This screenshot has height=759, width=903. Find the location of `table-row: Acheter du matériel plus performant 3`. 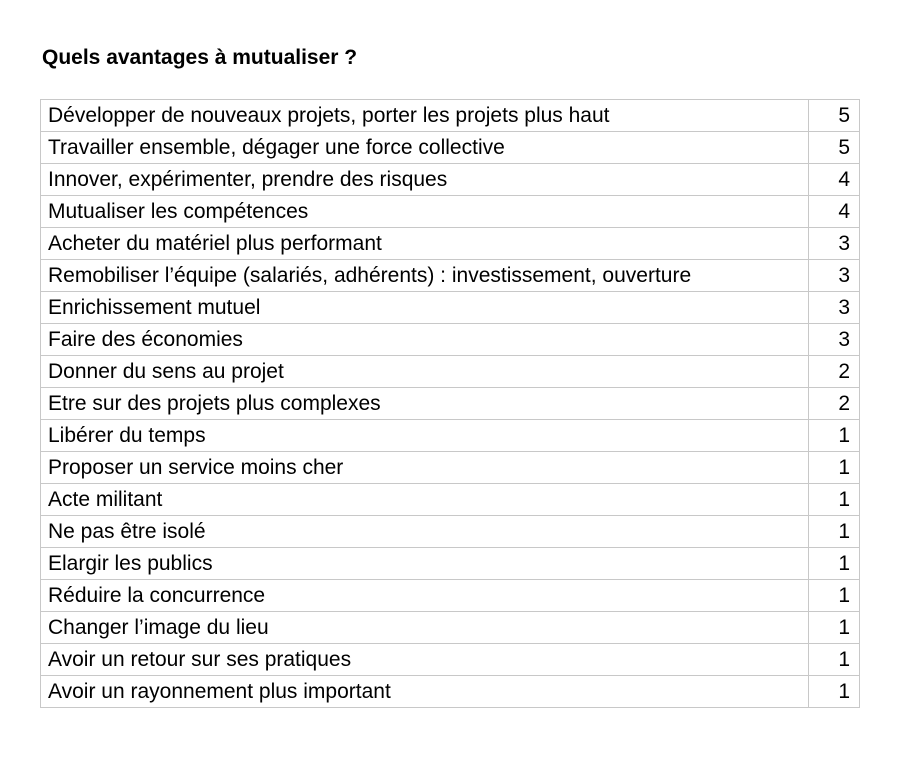

table-row: Acheter du matériel plus performant 3 is located at coordinates (450, 243).